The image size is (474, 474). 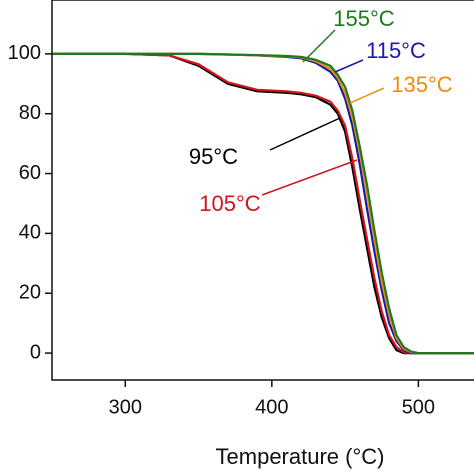 I want to click on legend-label: 105°C, so click(x=230, y=203).